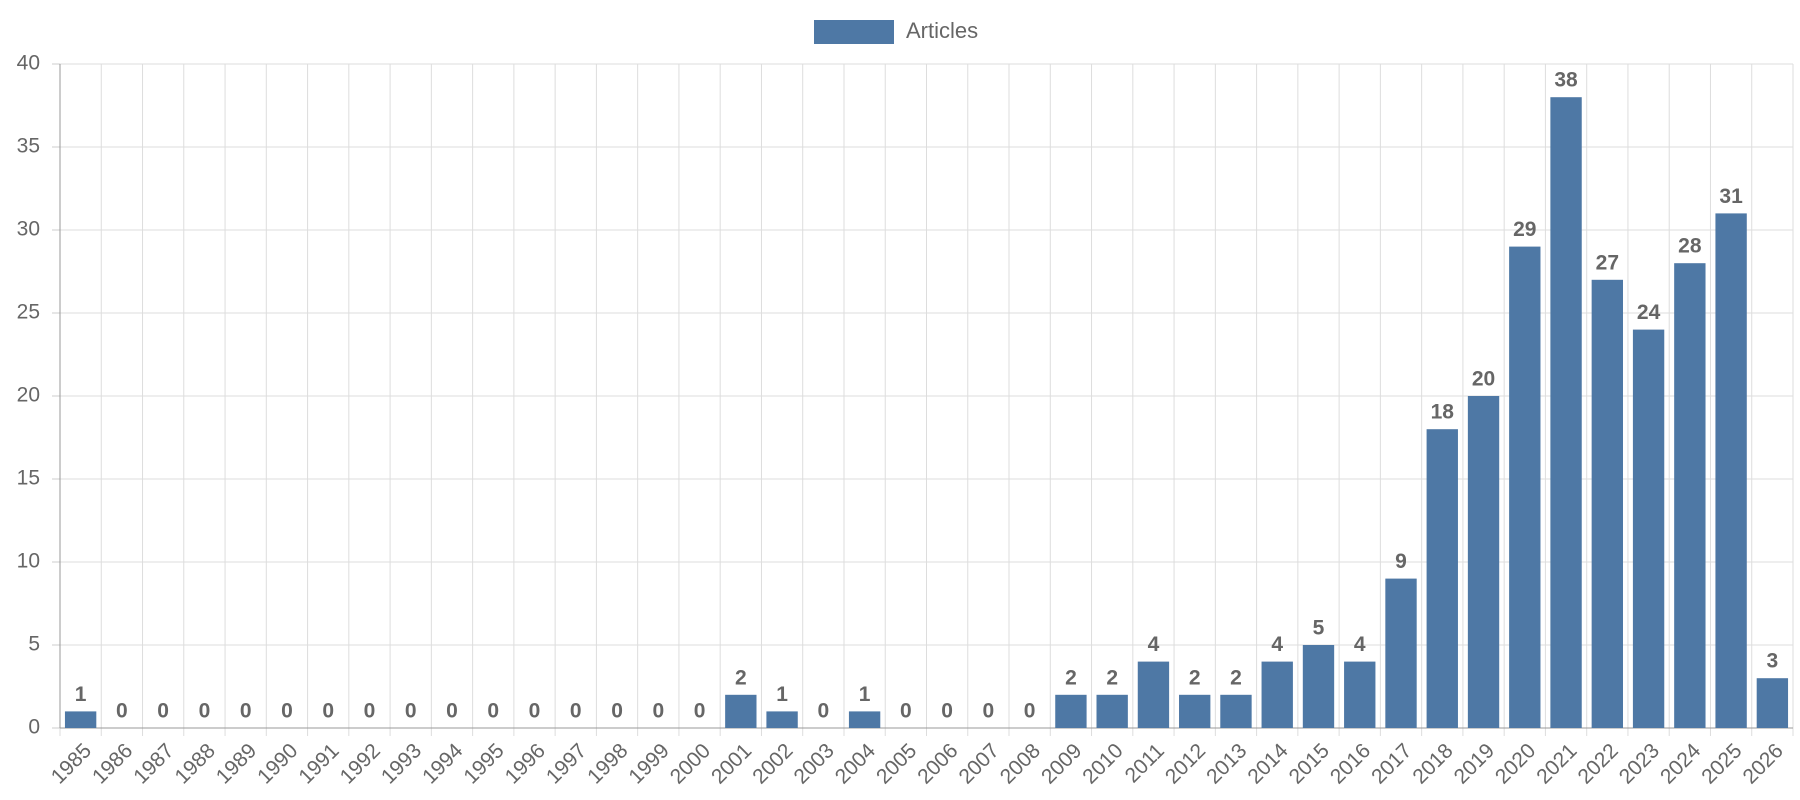 The image size is (1800, 800). I want to click on y-tick-label: 25, so click(28, 312).